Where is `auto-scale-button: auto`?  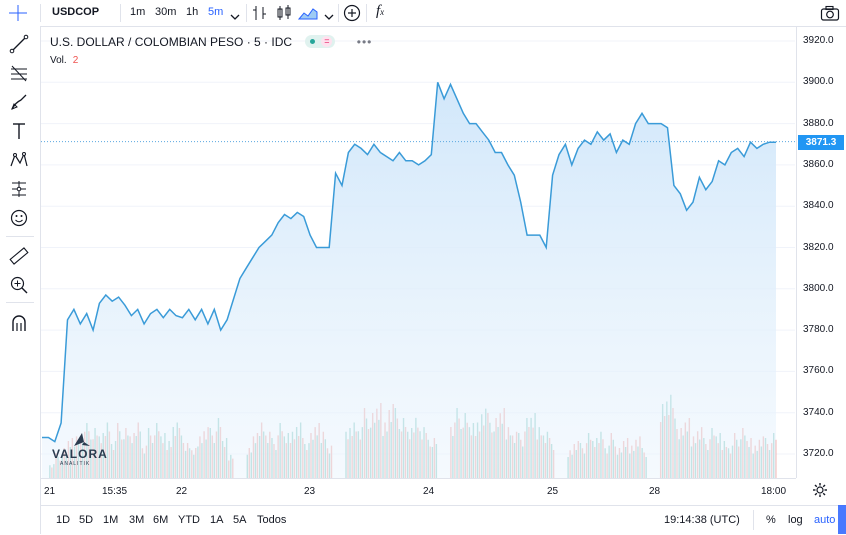
auto-scale-button: auto is located at coordinates (825, 520).